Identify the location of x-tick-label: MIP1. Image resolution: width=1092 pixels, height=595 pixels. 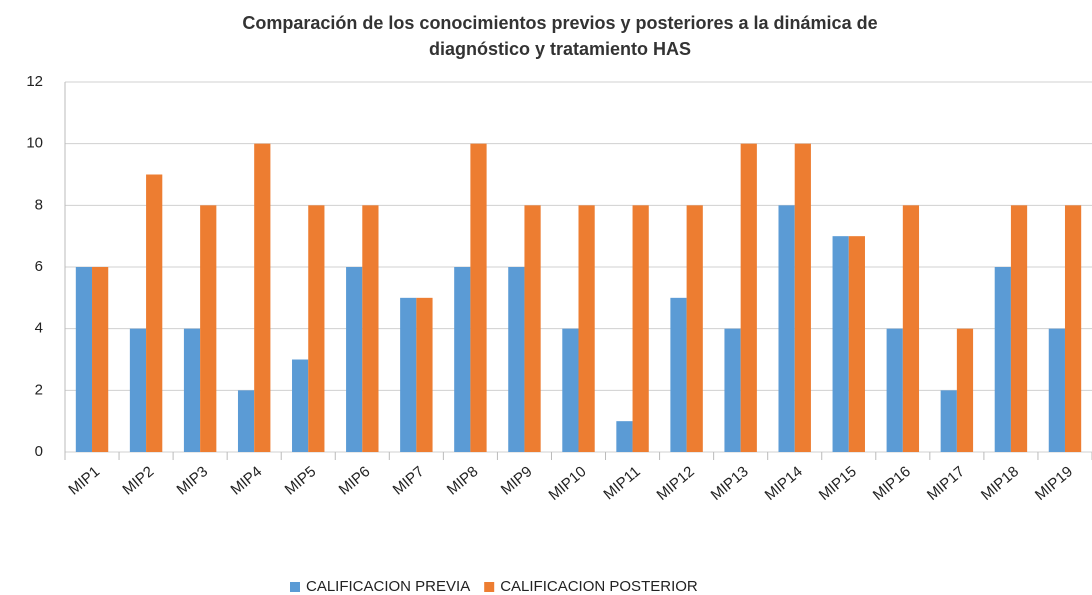
(84, 481).